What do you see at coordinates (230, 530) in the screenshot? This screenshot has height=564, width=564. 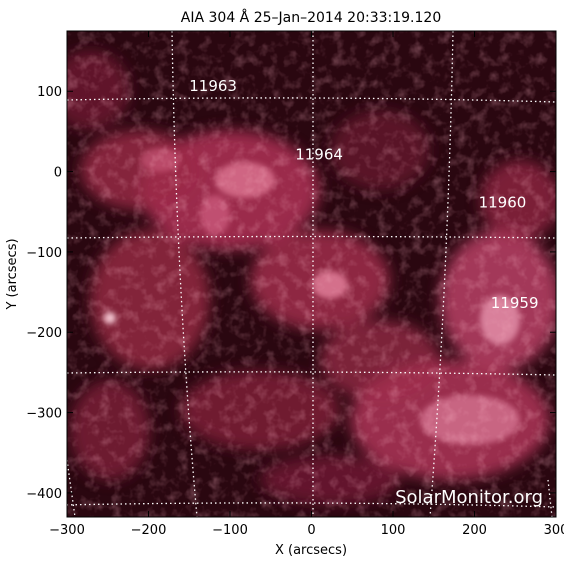 I see `x-tick-label: −100` at bounding box center [230, 530].